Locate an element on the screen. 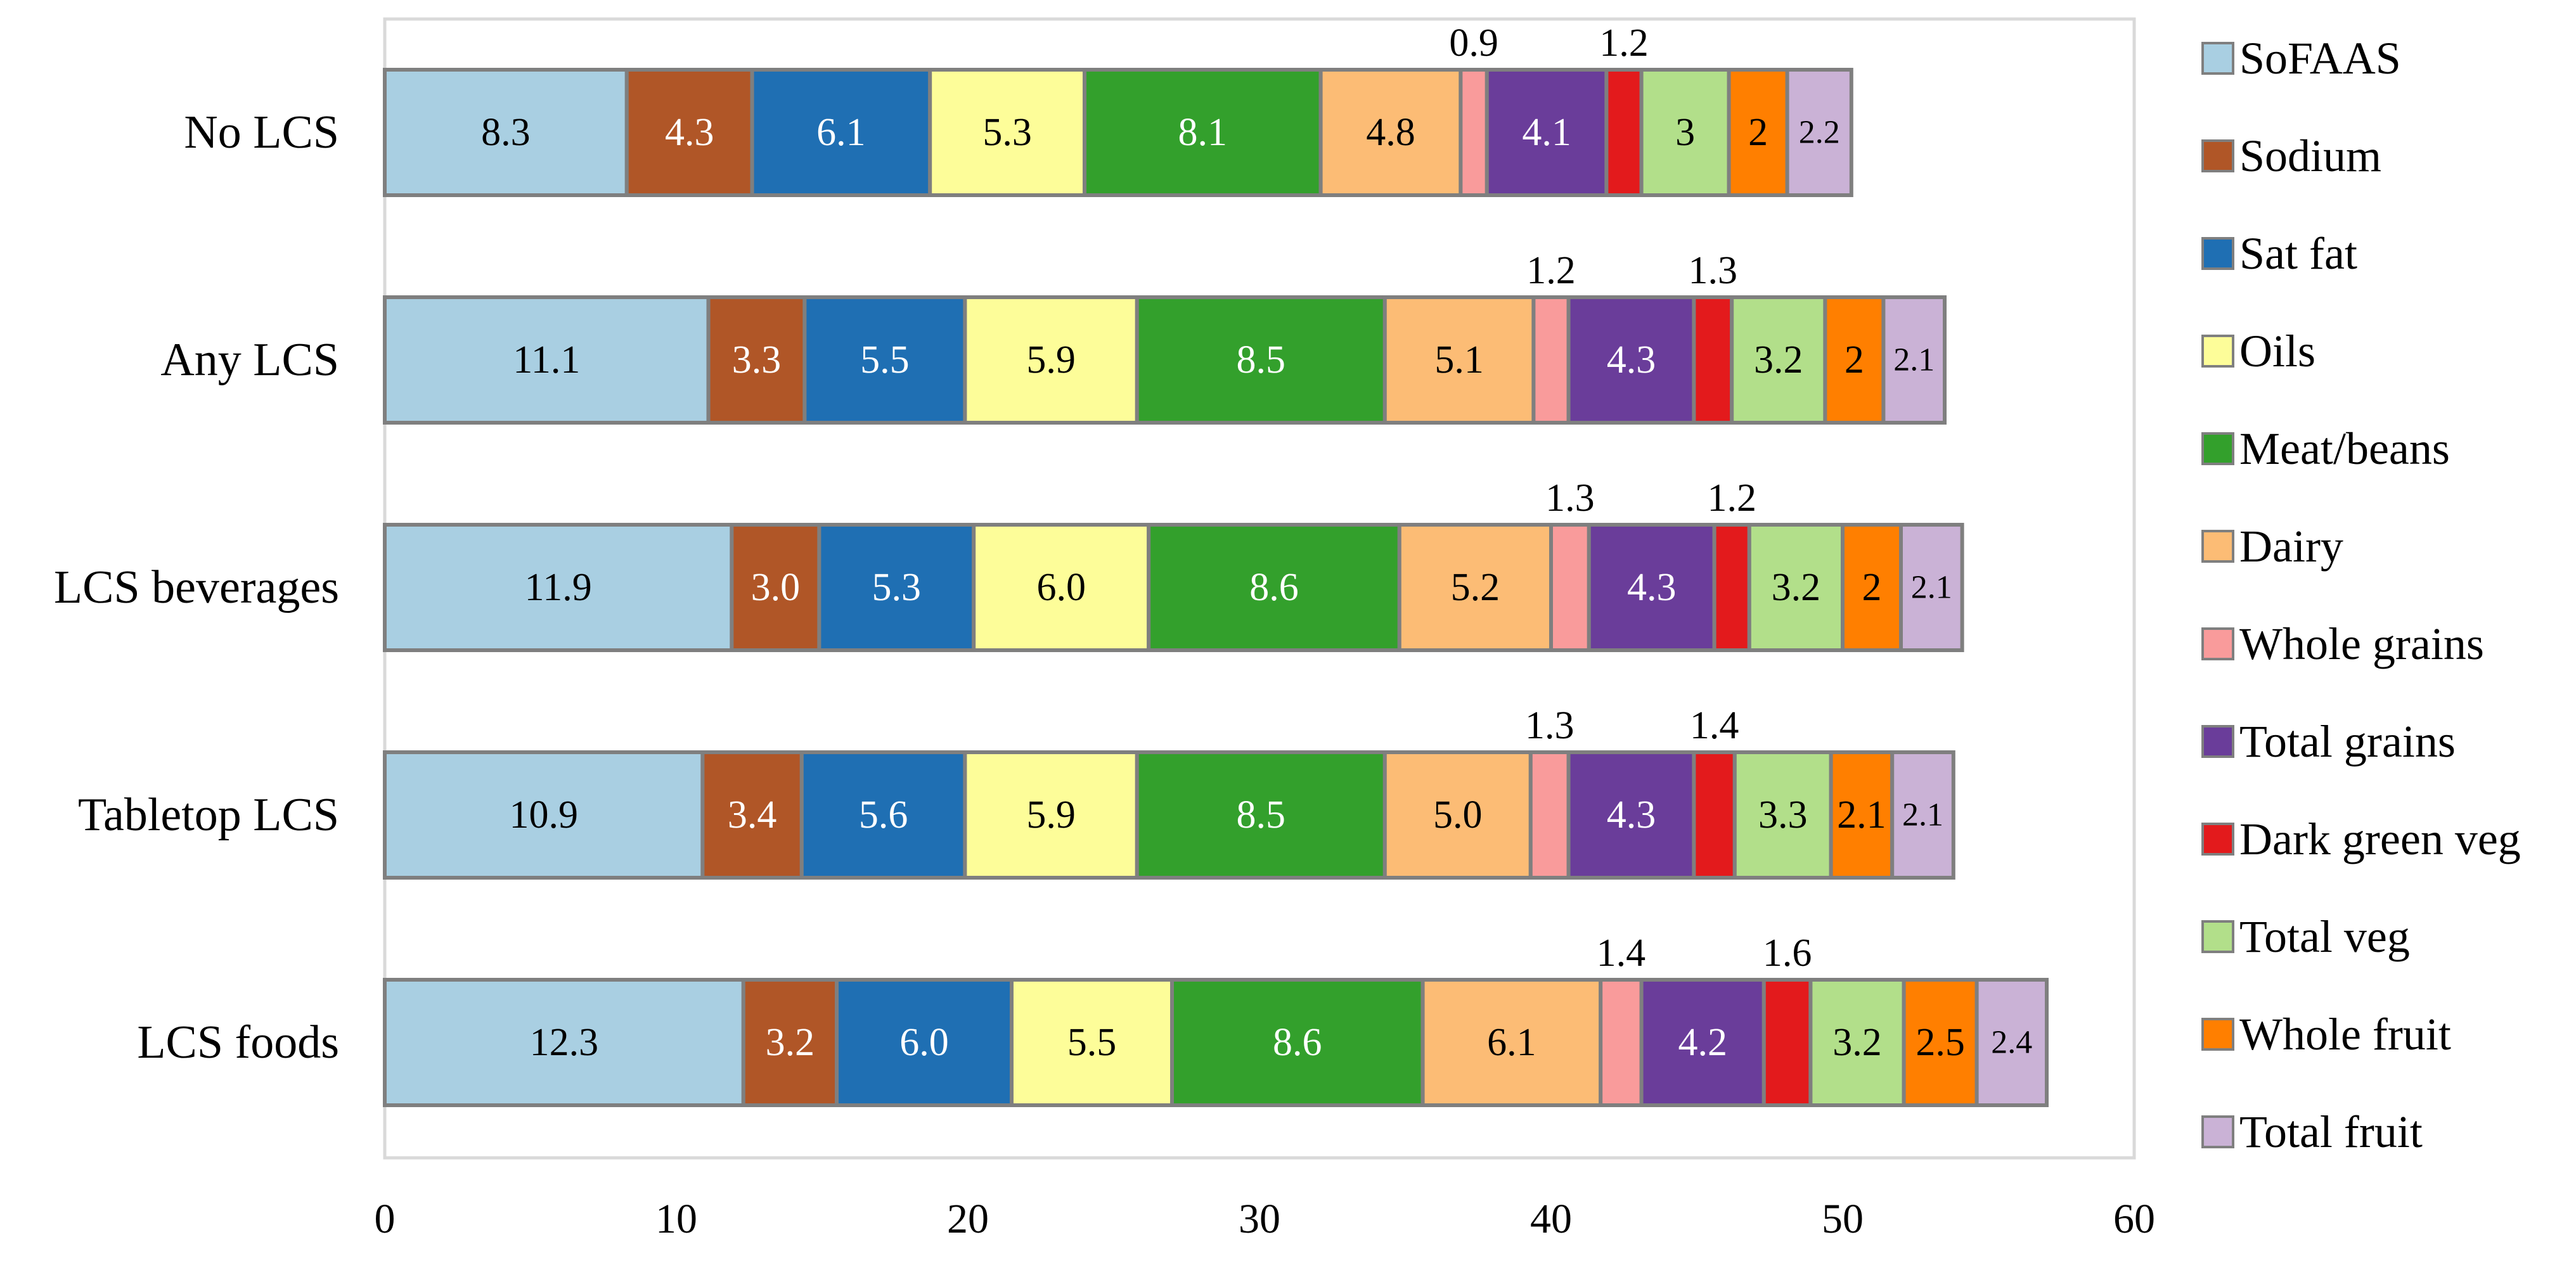 The height and width of the screenshot is (1270, 2576). category-label: LCS foods is located at coordinates (238, 1042).